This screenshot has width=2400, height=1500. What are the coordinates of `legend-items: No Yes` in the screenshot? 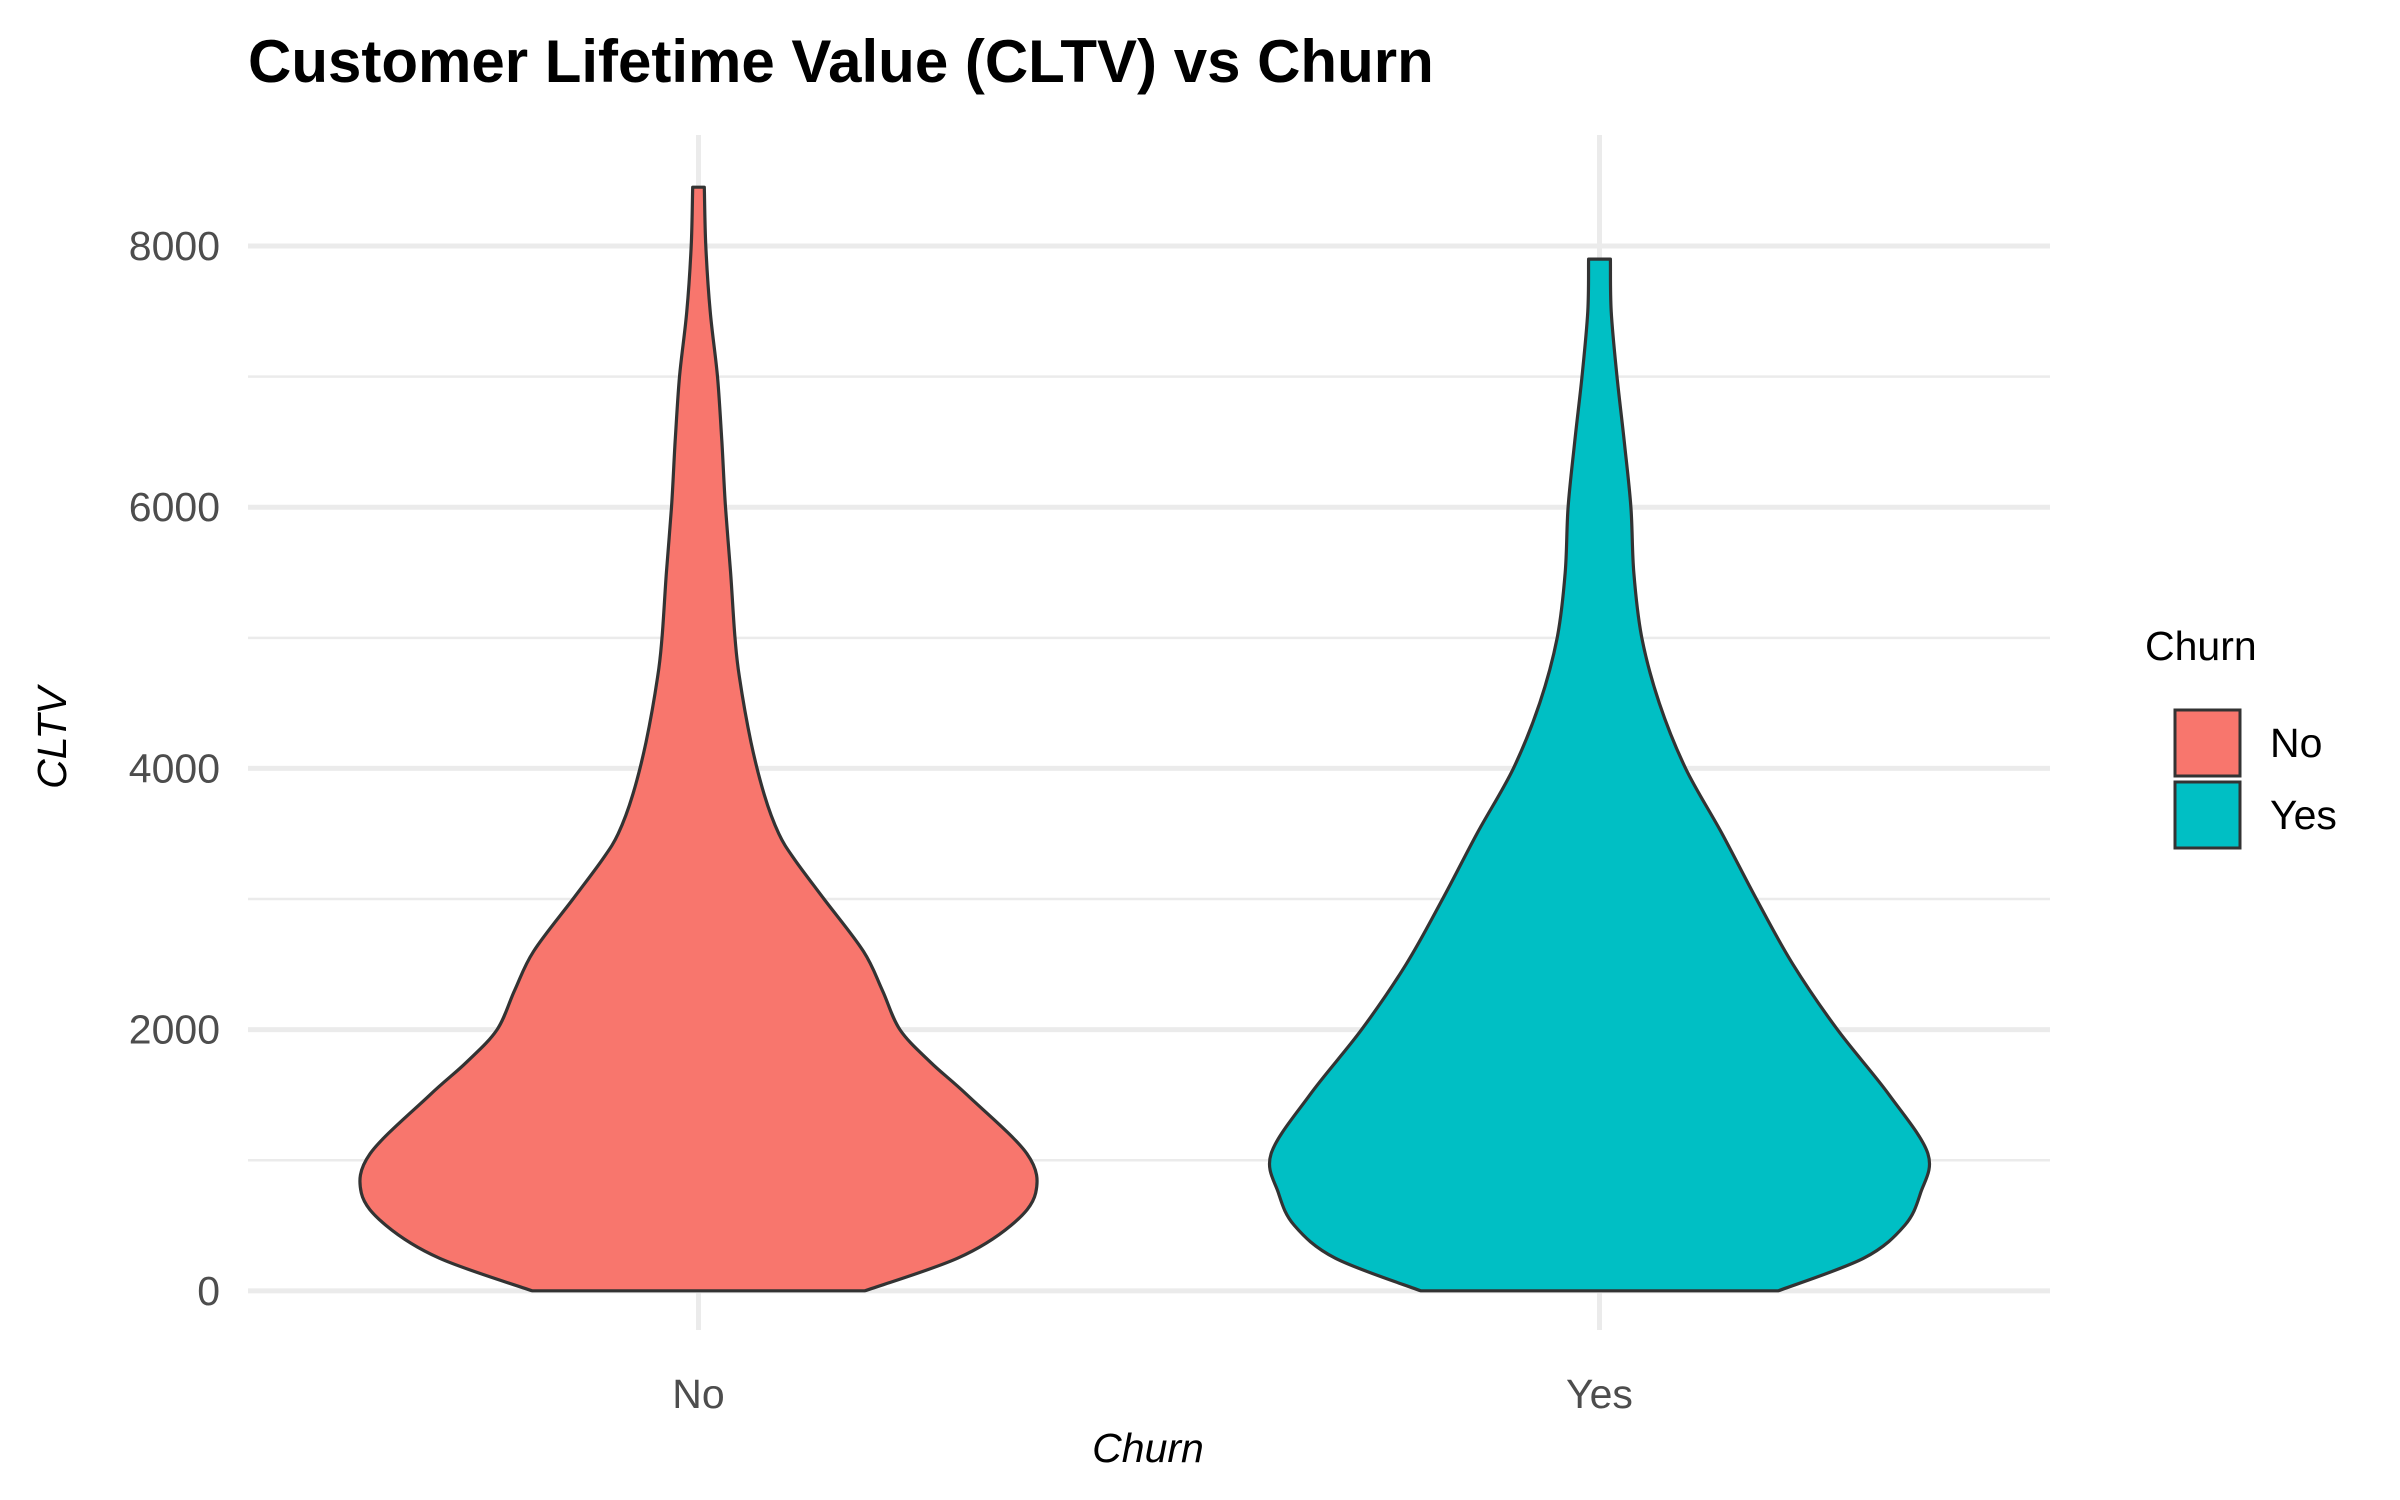 It's located at (2255, 779).